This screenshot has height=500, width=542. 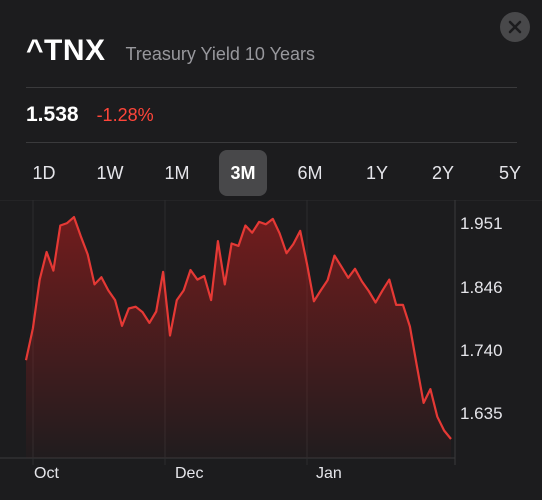 I want to click on close-button, so click(x=515, y=27).